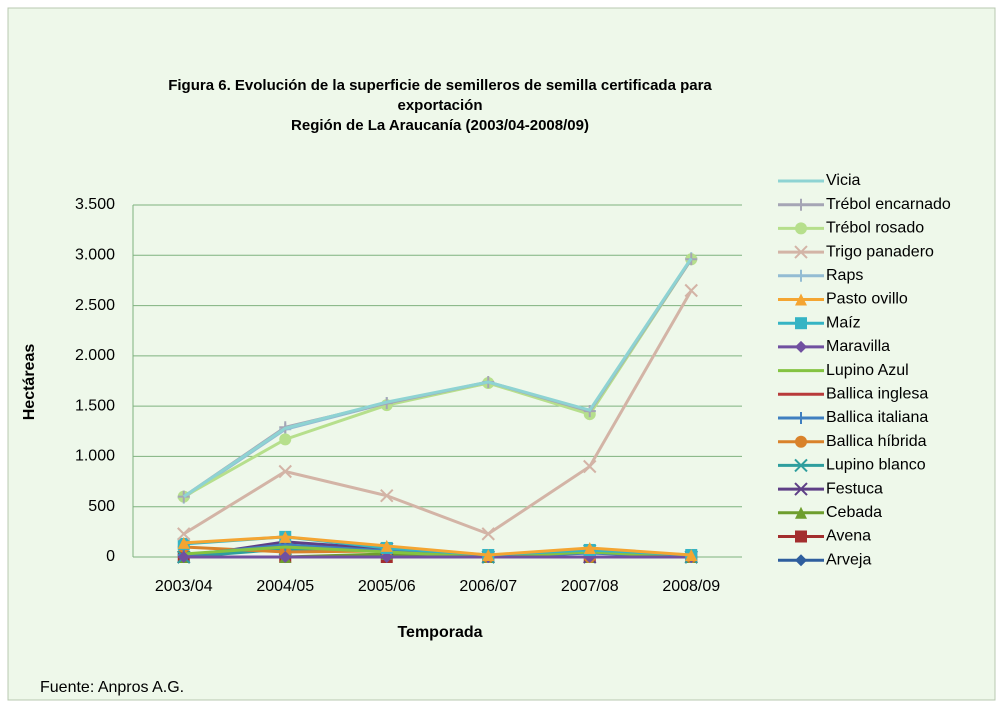 This screenshot has width=1003, height=710. What do you see at coordinates (843, 322) in the screenshot?
I see `legend-label: Maíz` at bounding box center [843, 322].